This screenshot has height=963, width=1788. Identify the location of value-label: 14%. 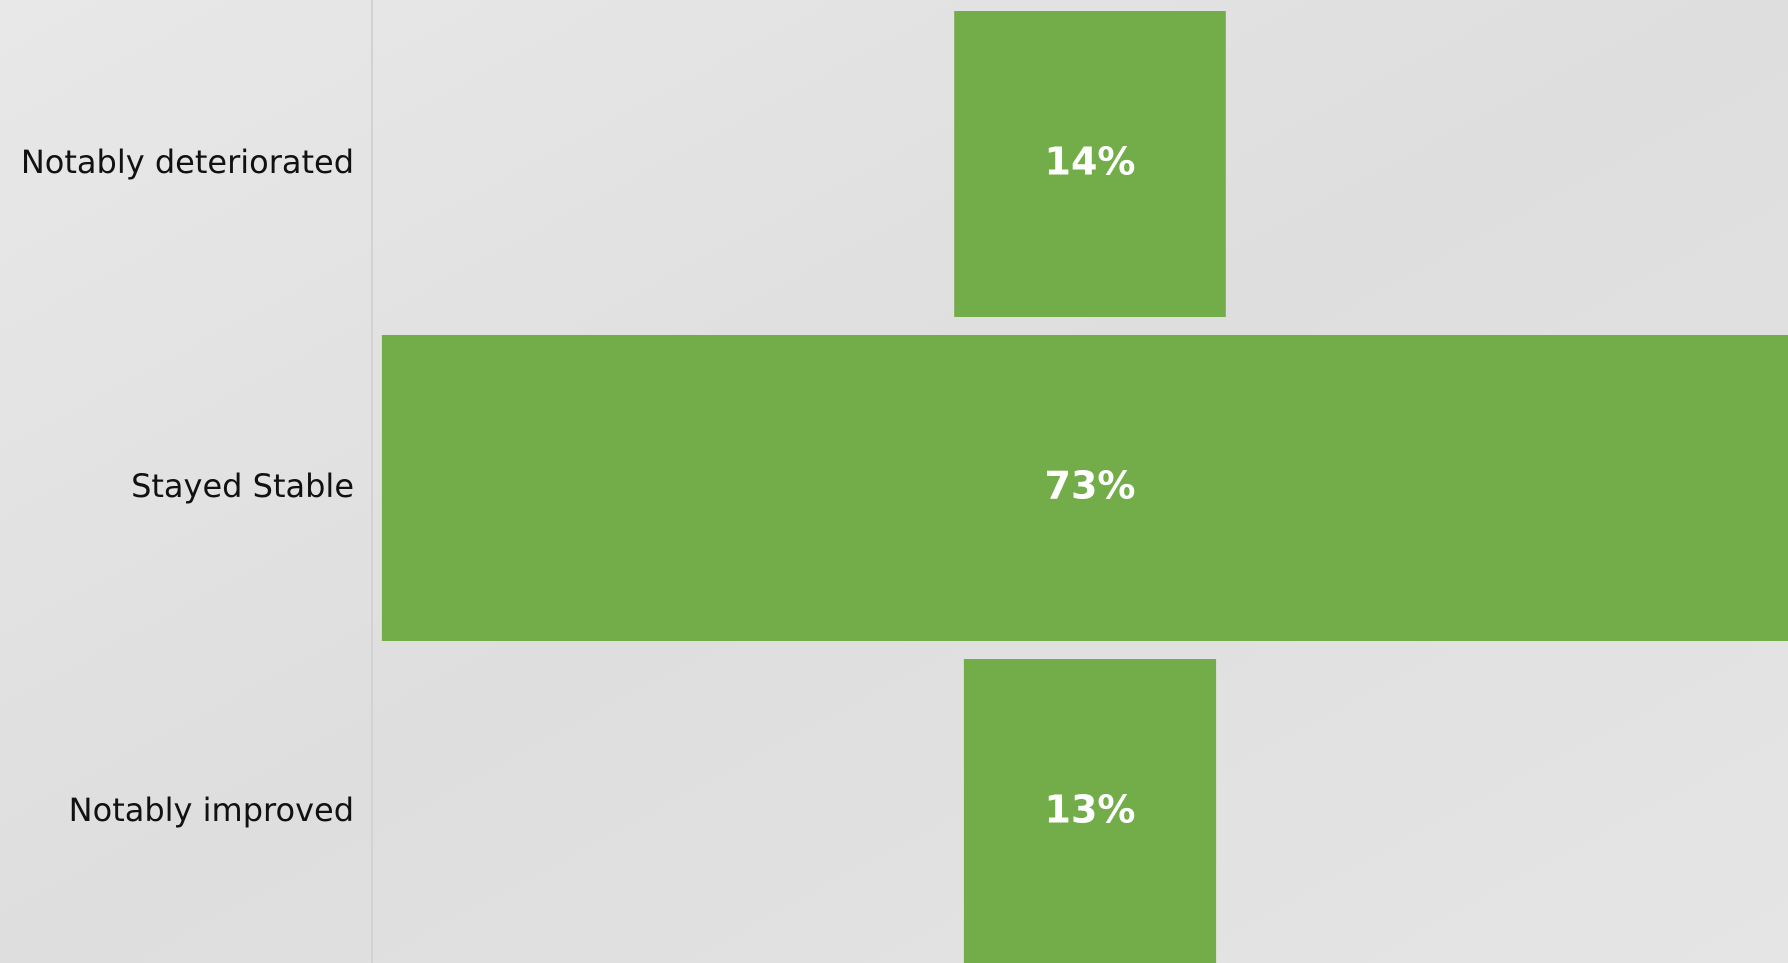
(1090, 162).